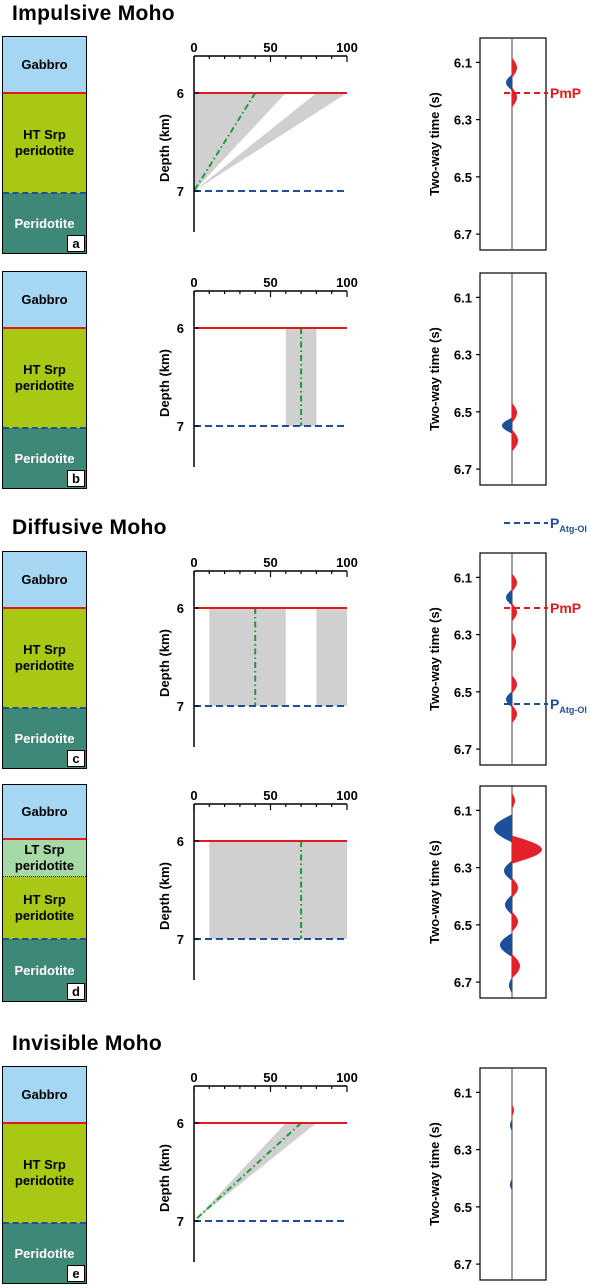  I want to click on layer-label: LT Srp peridotite, so click(44, 857).